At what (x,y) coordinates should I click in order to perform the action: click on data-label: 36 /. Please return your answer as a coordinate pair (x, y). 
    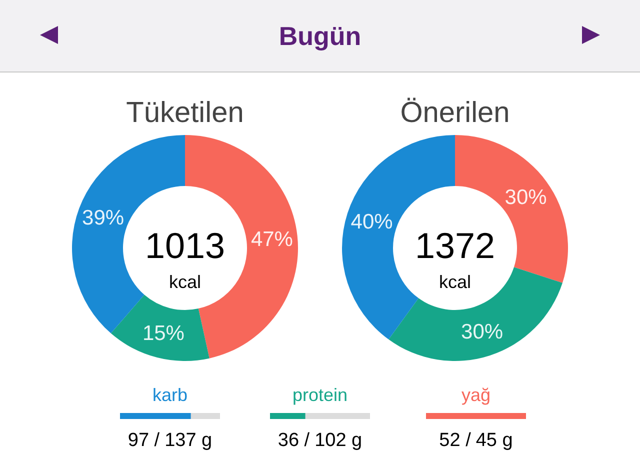
    Looking at the image, I should click on (294, 440).